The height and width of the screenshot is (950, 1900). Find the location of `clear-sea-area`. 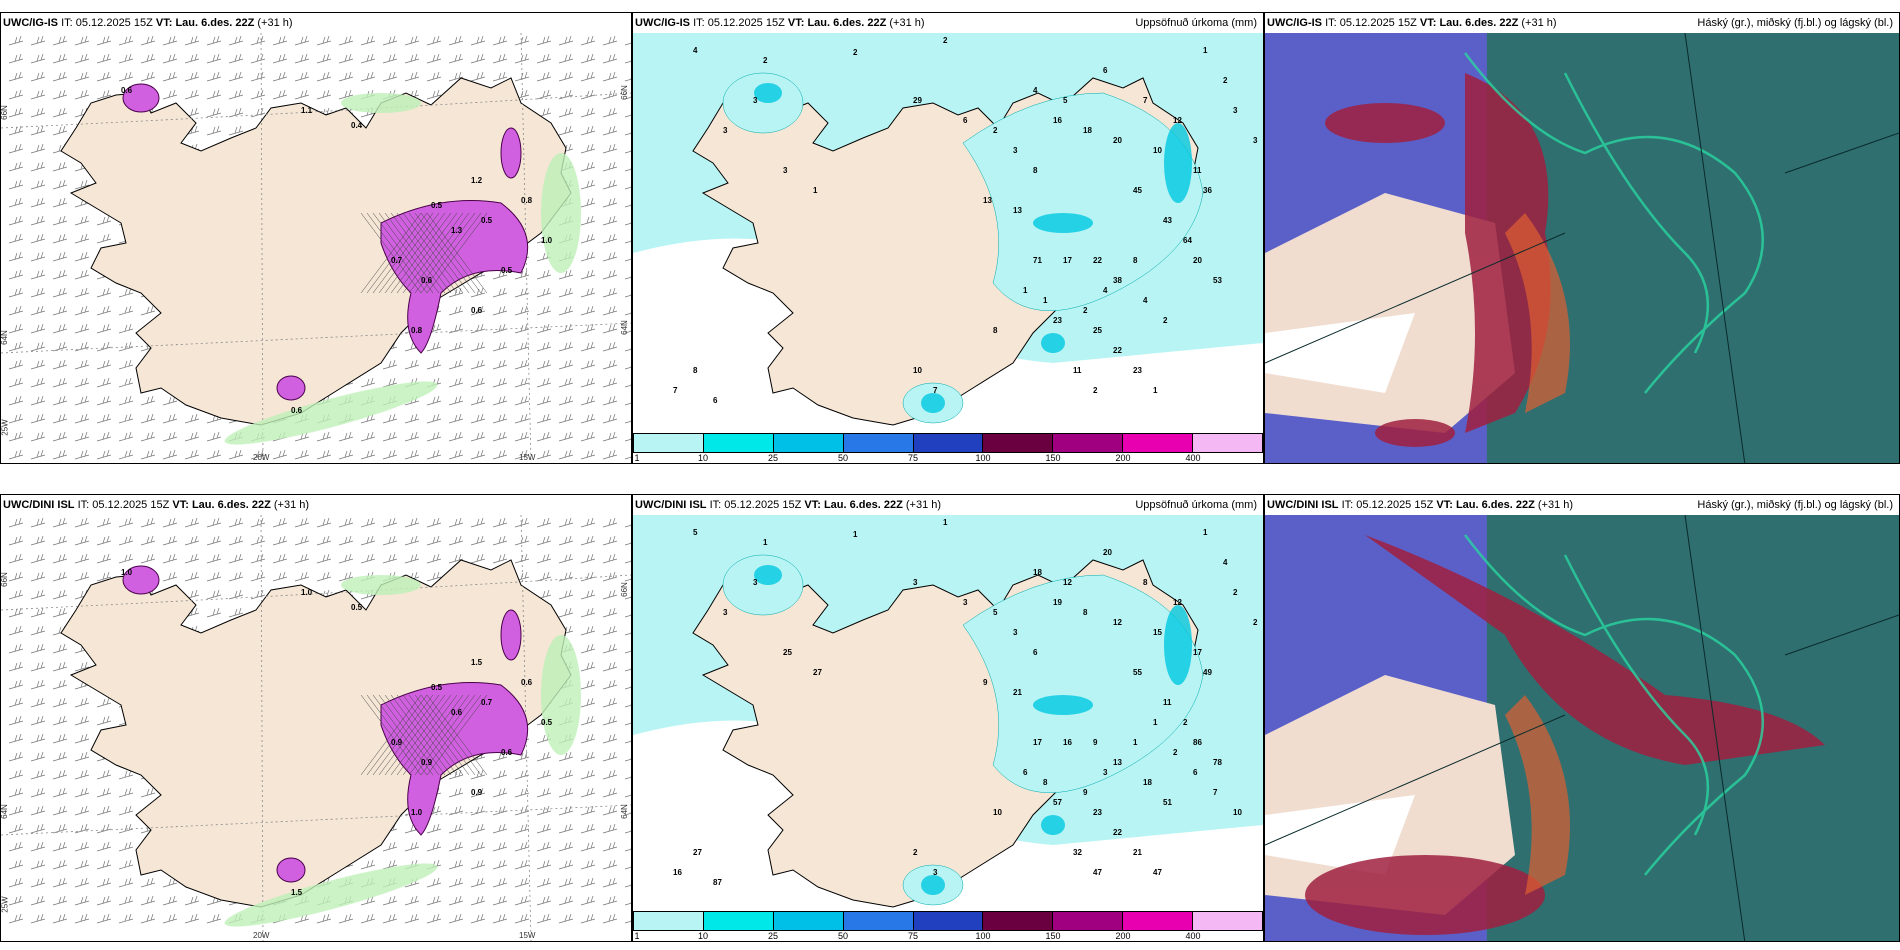

clear-sea-area is located at coordinates (1340, 835).